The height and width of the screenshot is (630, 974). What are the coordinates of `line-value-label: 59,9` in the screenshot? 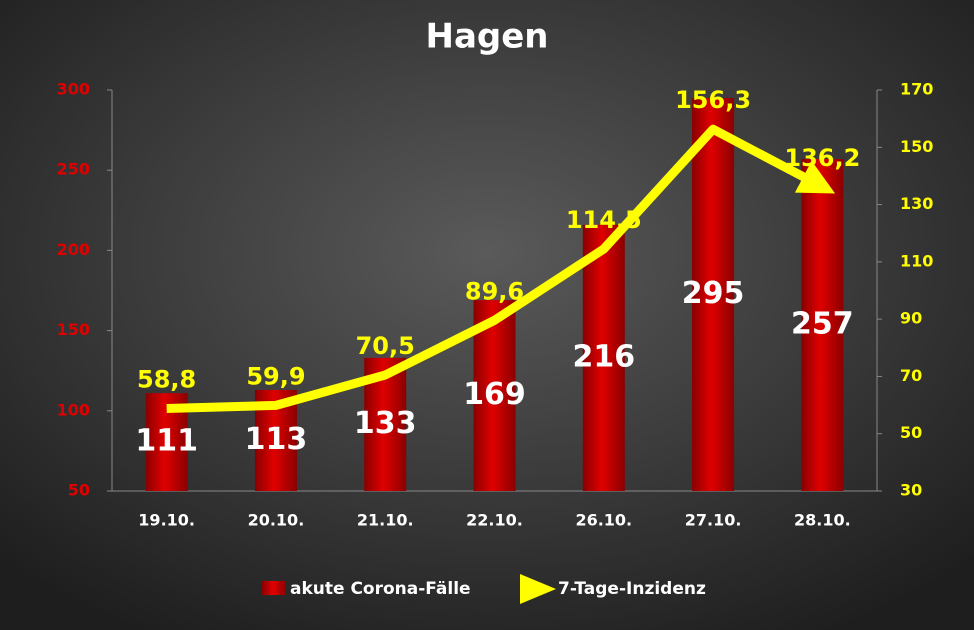 It's located at (275, 376).